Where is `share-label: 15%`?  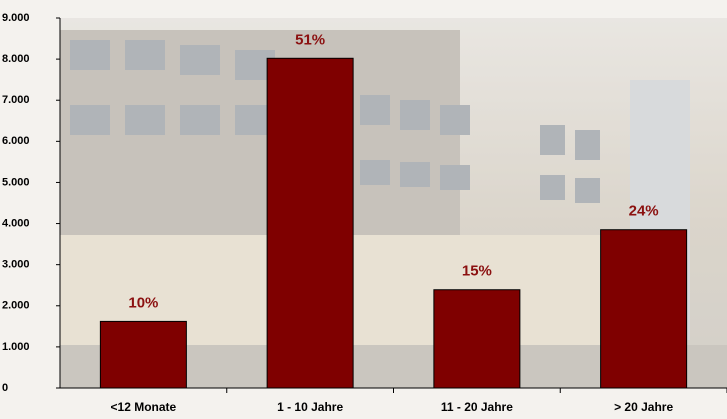
share-label: 15% is located at coordinates (477, 271).